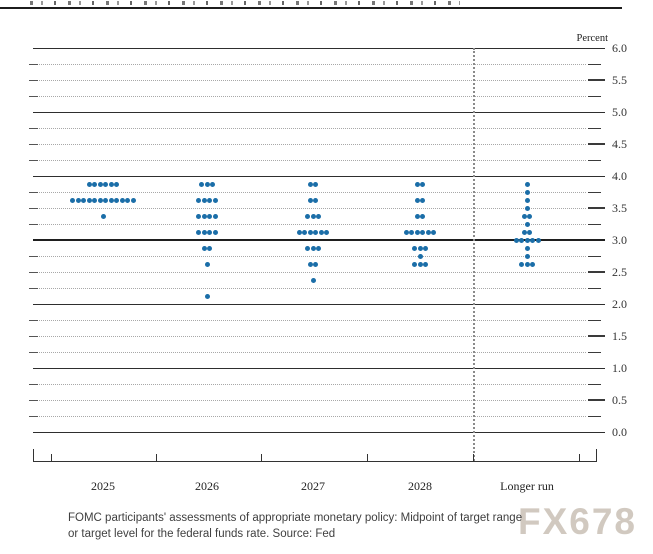 The image size is (653, 554). What do you see at coordinates (307, 248) in the screenshot?
I see `dot-2027-2.875` at bounding box center [307, 248].